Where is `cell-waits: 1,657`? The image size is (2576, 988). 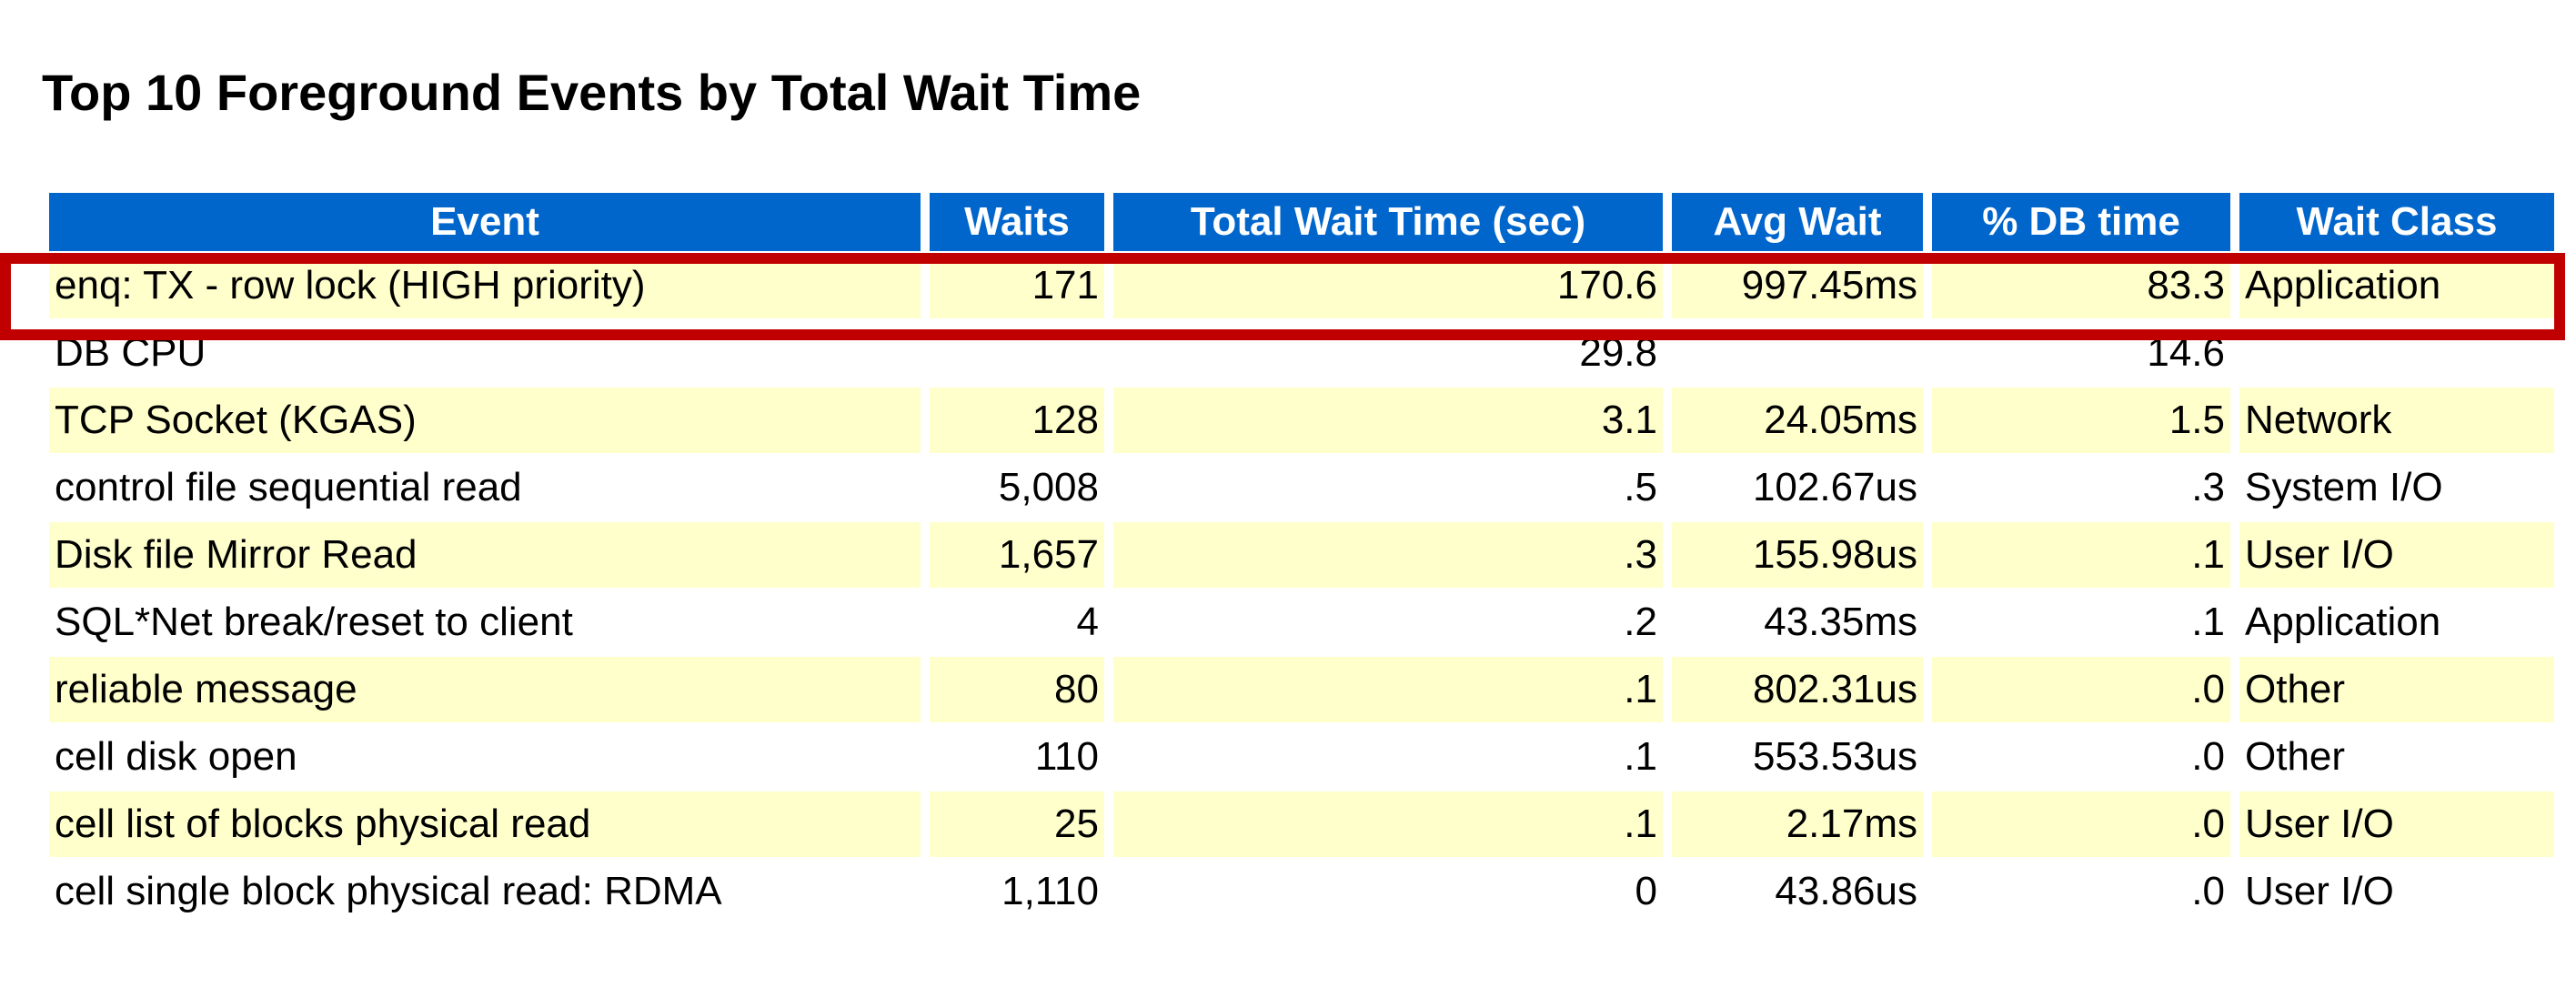 cell-waits: 1,657 is located at coordinates (1017, 555).